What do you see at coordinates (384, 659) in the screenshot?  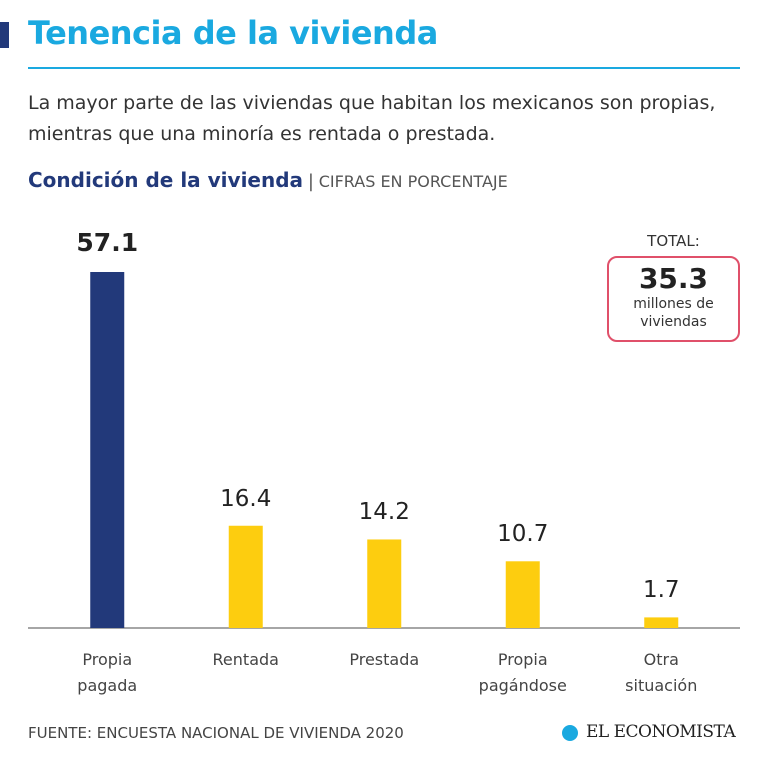 I see `category-label: Prestada` at bounding box center [384, 659].